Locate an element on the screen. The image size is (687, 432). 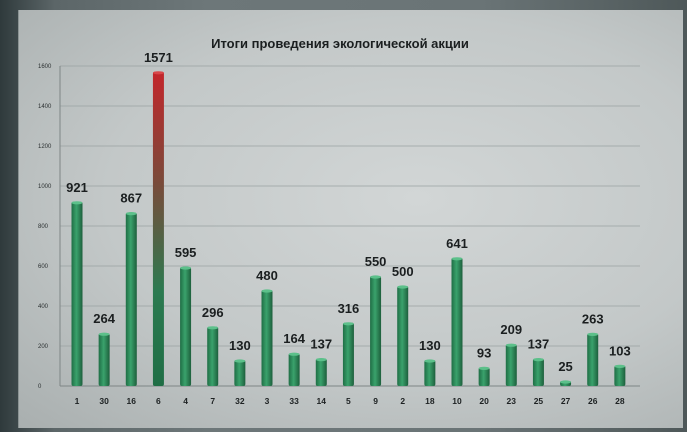
y-tick-label: 1400 is located at coordinates (45, 107).